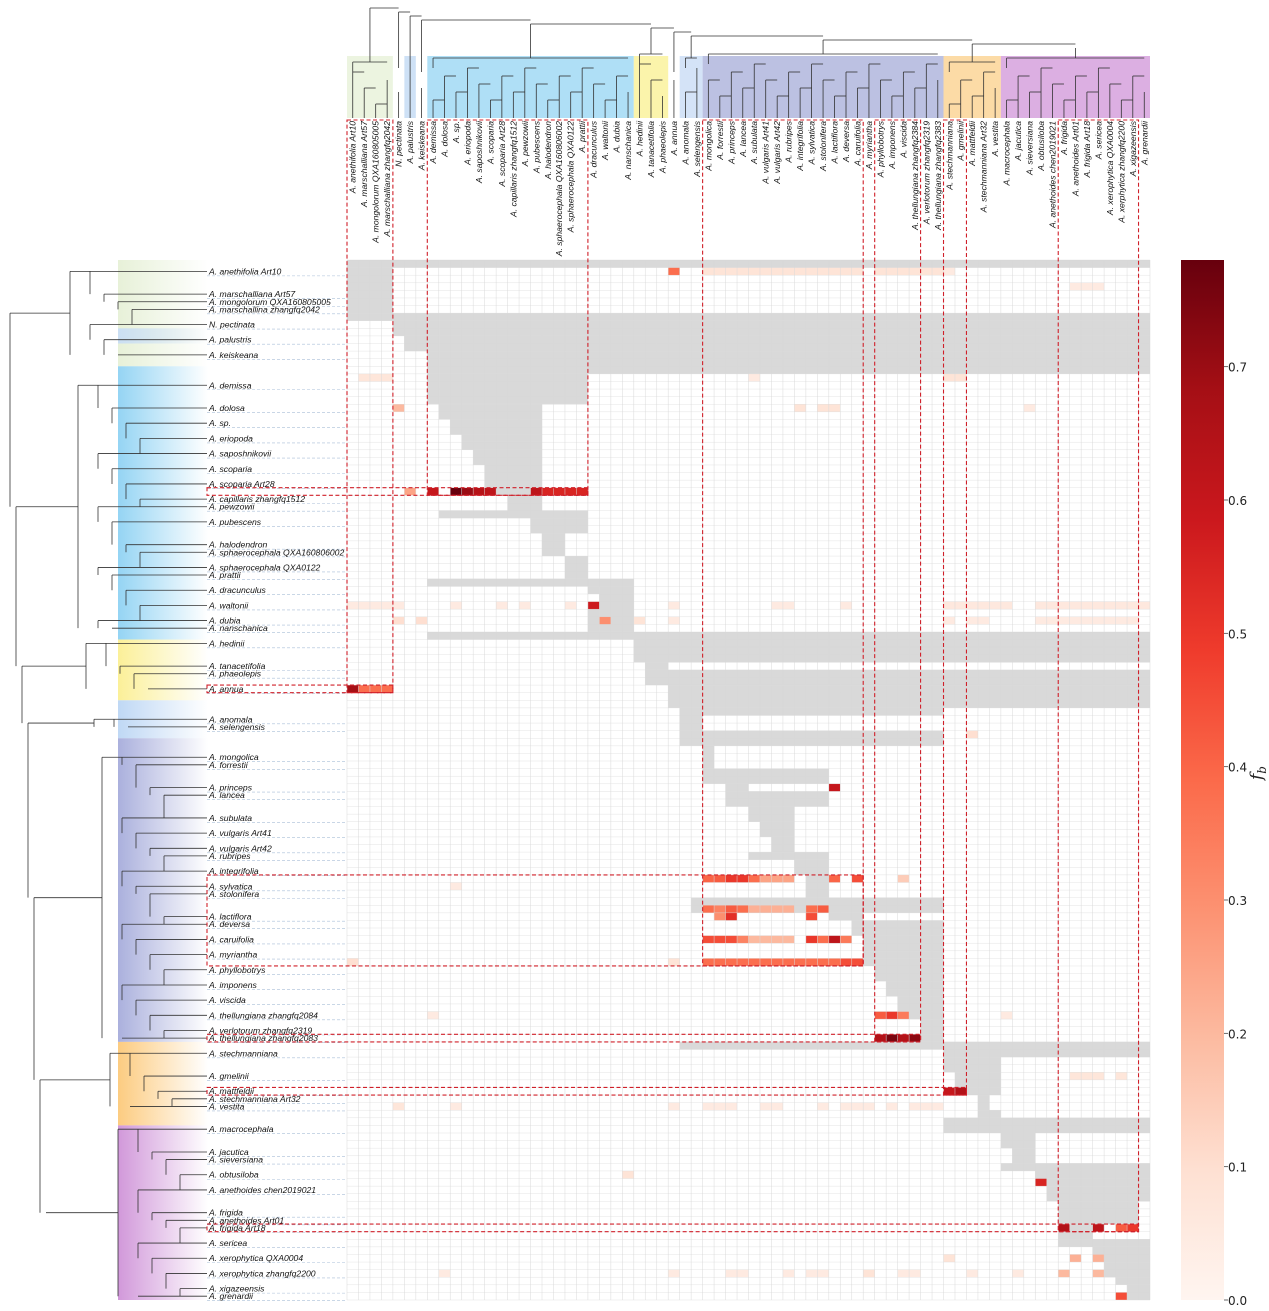  What do you see at coordinates (1110, 168) in the screenshot?
I see `column-label: A. xerophytica QXA0004` at bounding box center [1110, 168].